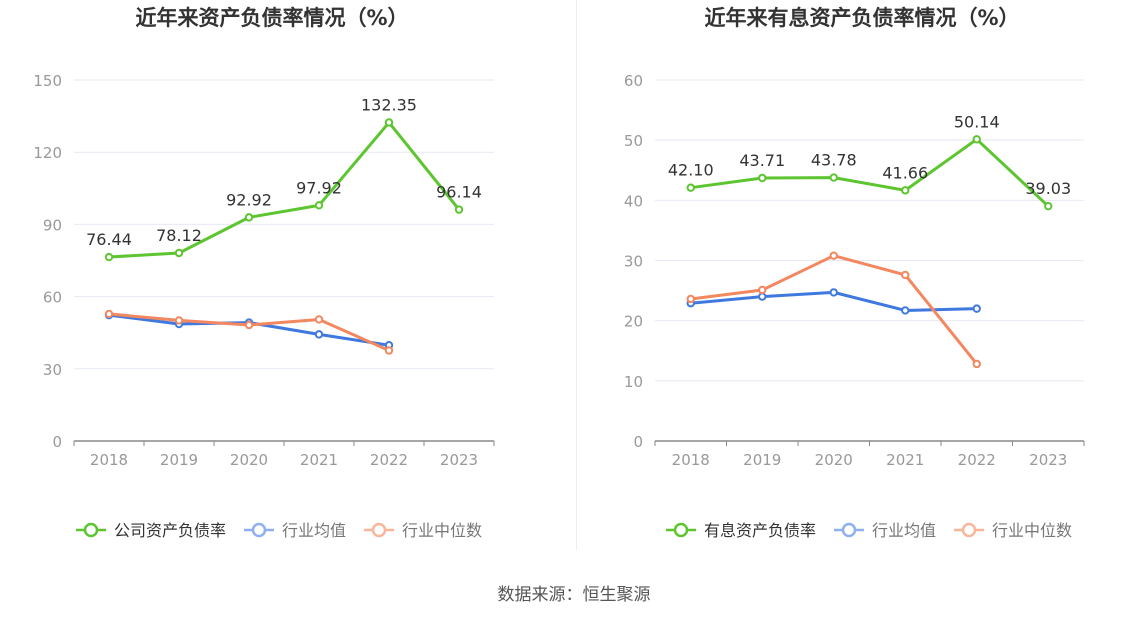  Describe the element at coordinates (762, 160) in the screenshot. I see `data-label: 43.71` at that location.